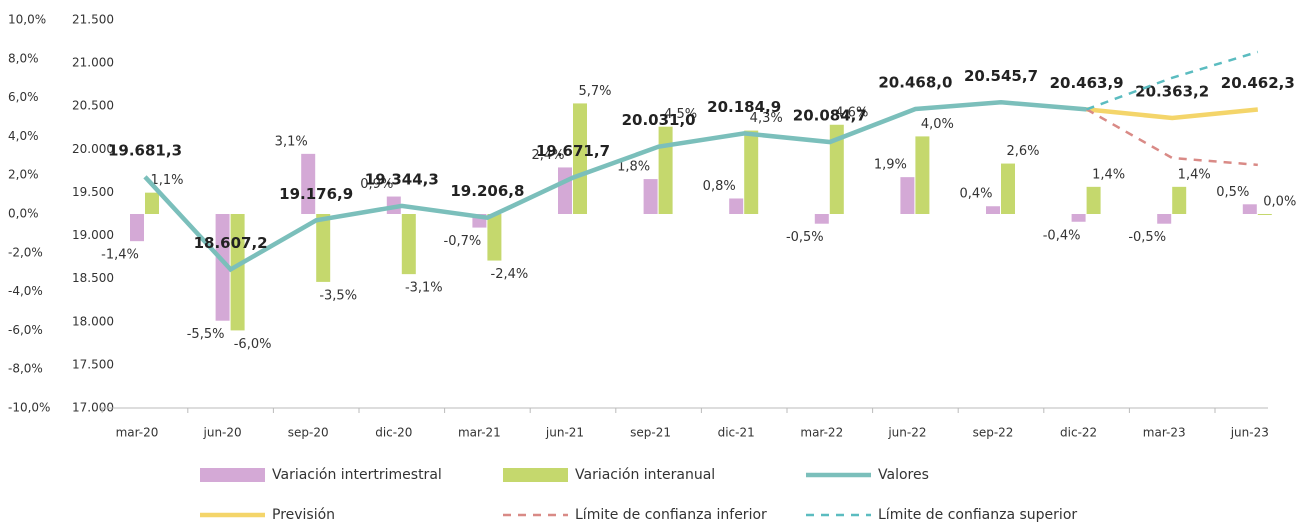 This screenshot has height=529, width=1298. Describe the element at coordinates (402, 179) in the screenshot. I see `data-label: 19.344,3` at that location.